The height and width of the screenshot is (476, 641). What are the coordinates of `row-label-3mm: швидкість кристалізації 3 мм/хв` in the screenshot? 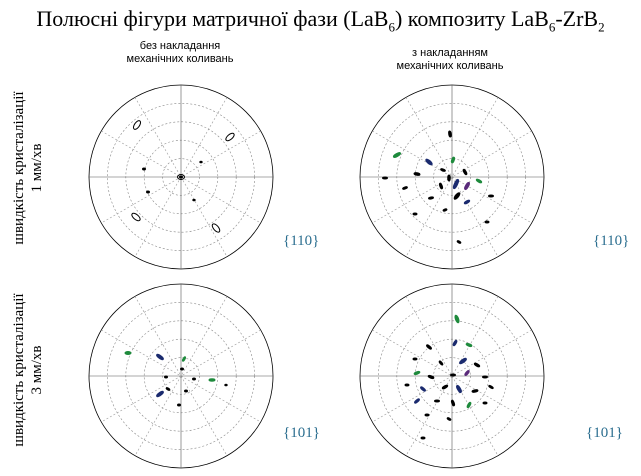 It's located at (28, 370).